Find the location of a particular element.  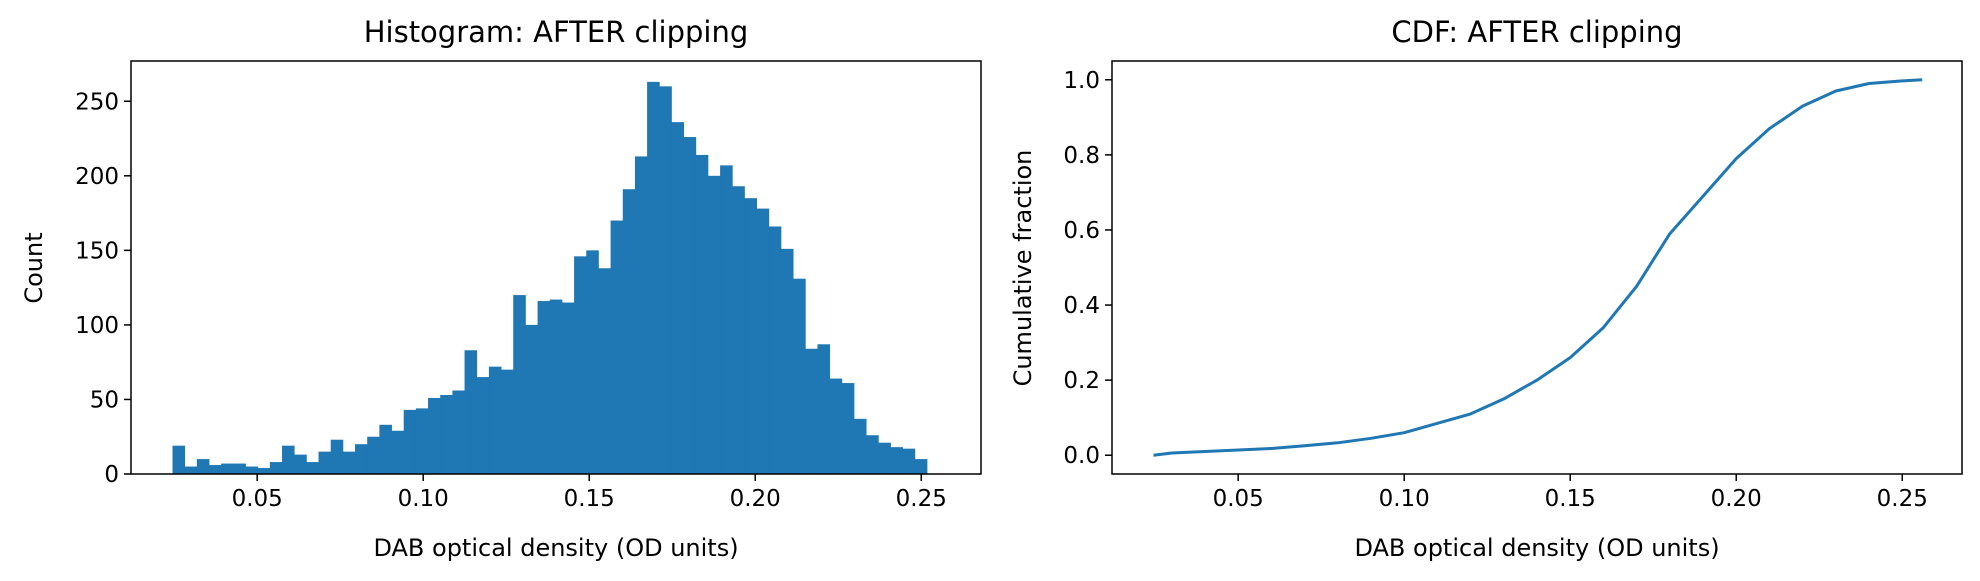

y-tick-label: 0.8 is located at coordinates (1081, 156).